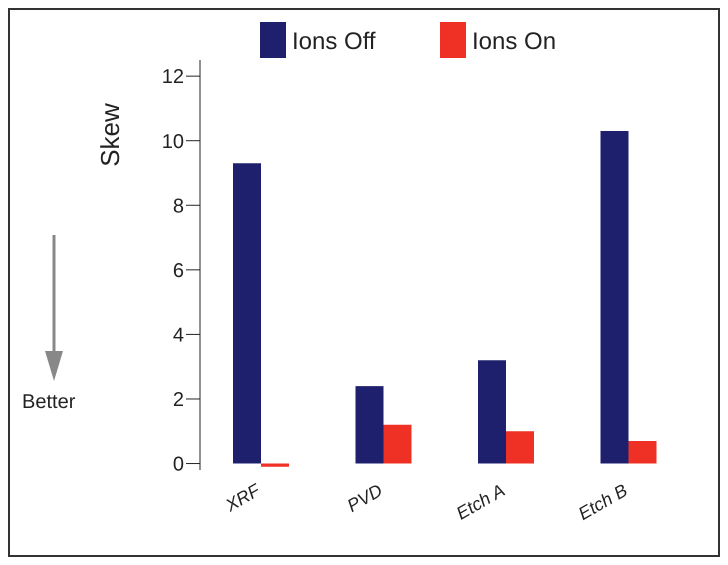 The height and width of the screenshot is (565, 728). What do you see at coordinates (514, 41) in the screenshot?
I see `legend-label: Ions On` at bounding box center [514, 41].